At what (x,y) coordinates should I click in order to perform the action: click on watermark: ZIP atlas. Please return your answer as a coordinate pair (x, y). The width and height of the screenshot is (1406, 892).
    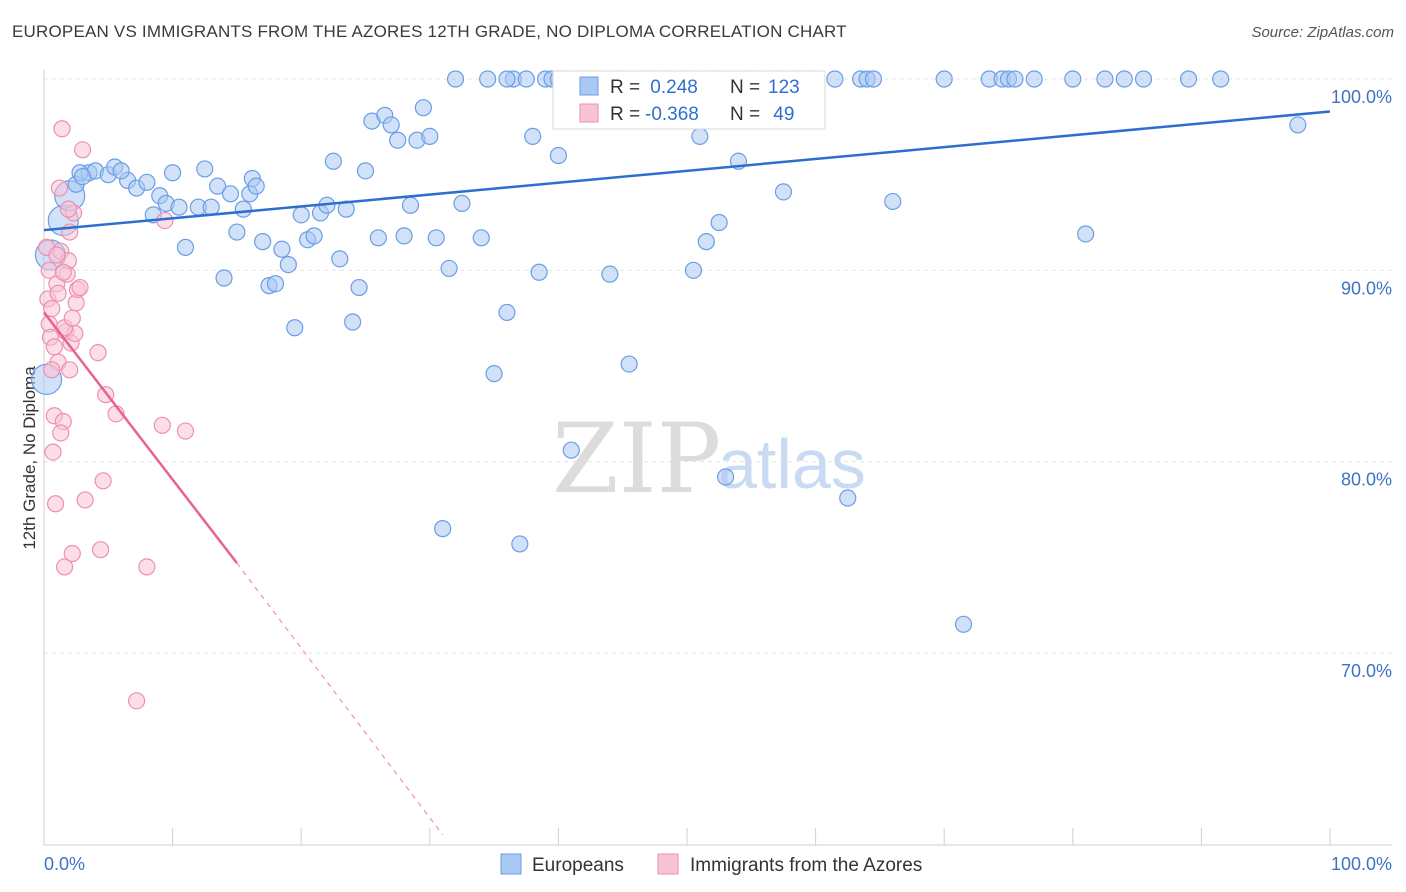
    Looking at the image, I should click on (709, 459).